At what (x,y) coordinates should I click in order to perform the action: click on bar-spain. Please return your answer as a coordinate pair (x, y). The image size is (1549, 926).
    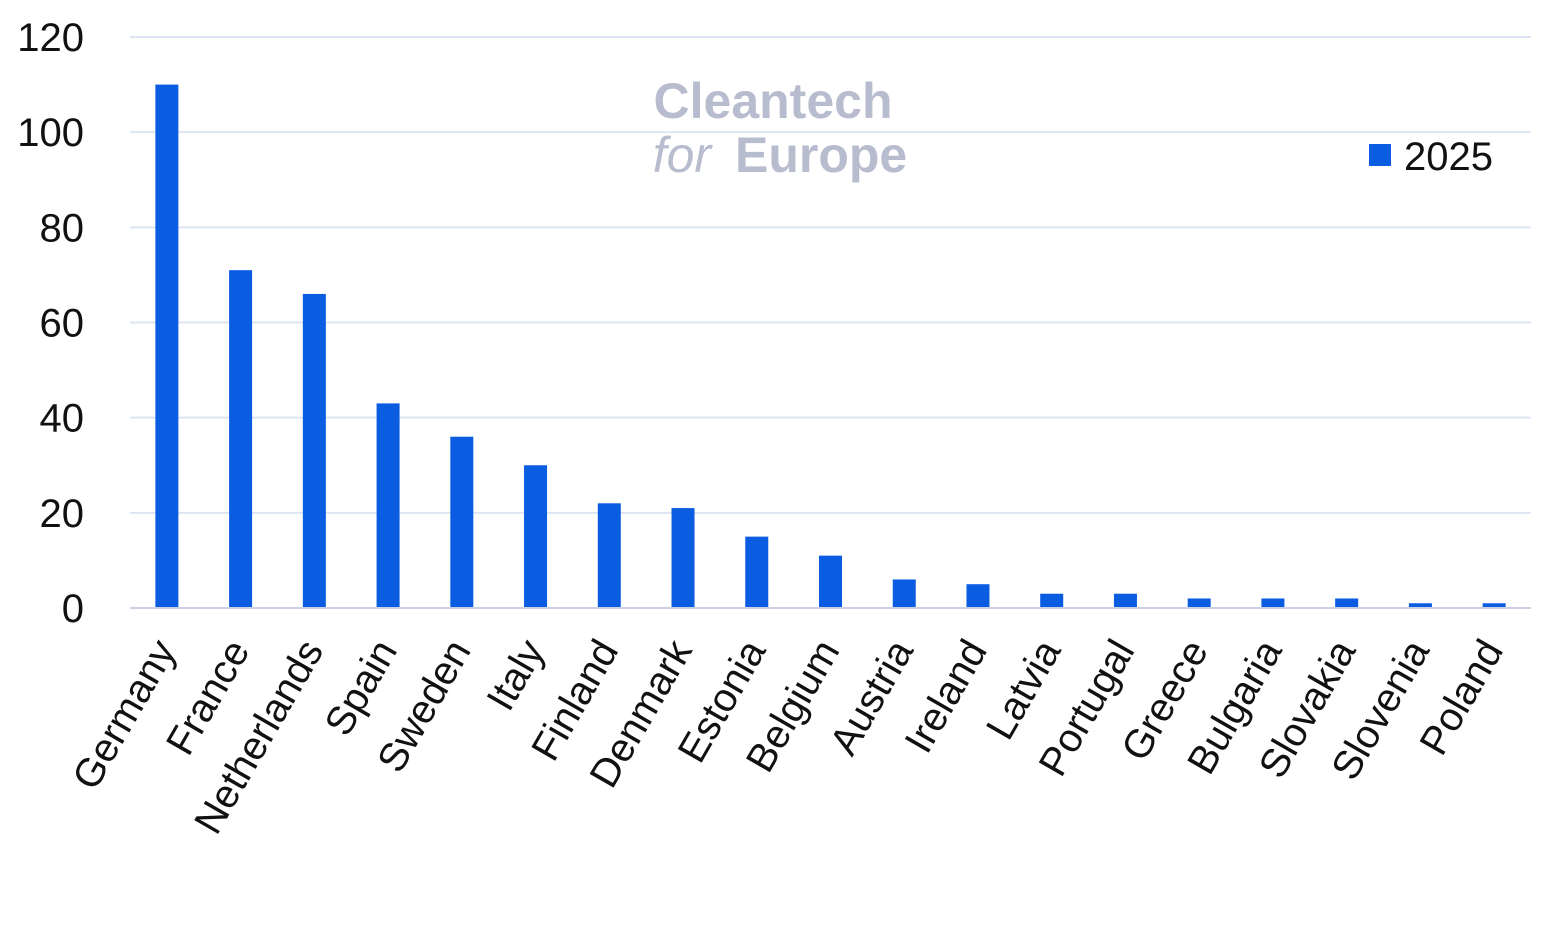
    Looking at the image, I should click on (388, 505).